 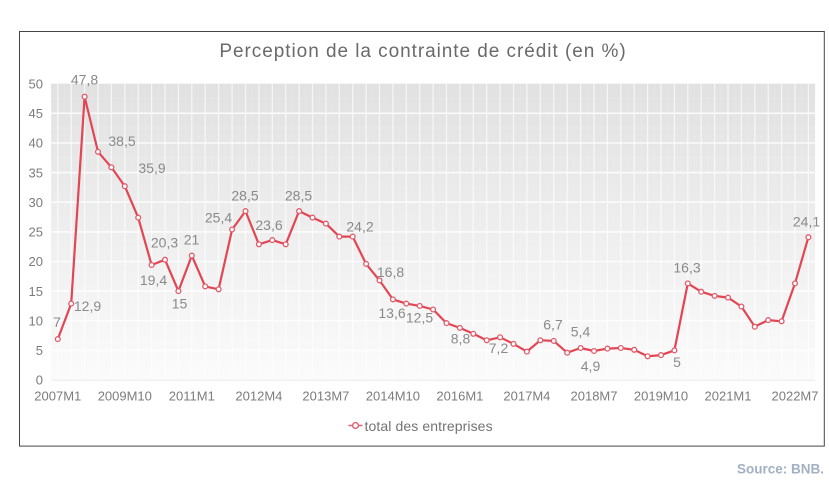 What do you see at coordinates (36, 113) in the screenshot?
I see `svg-text: 45` at bounding box center [36, 113].